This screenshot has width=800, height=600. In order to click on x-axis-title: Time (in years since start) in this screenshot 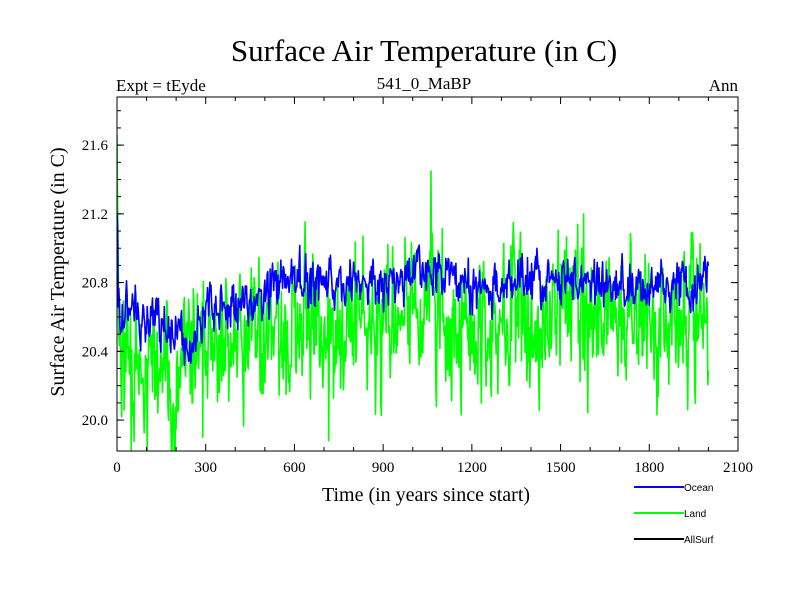, I will do `click(426, 495)`.